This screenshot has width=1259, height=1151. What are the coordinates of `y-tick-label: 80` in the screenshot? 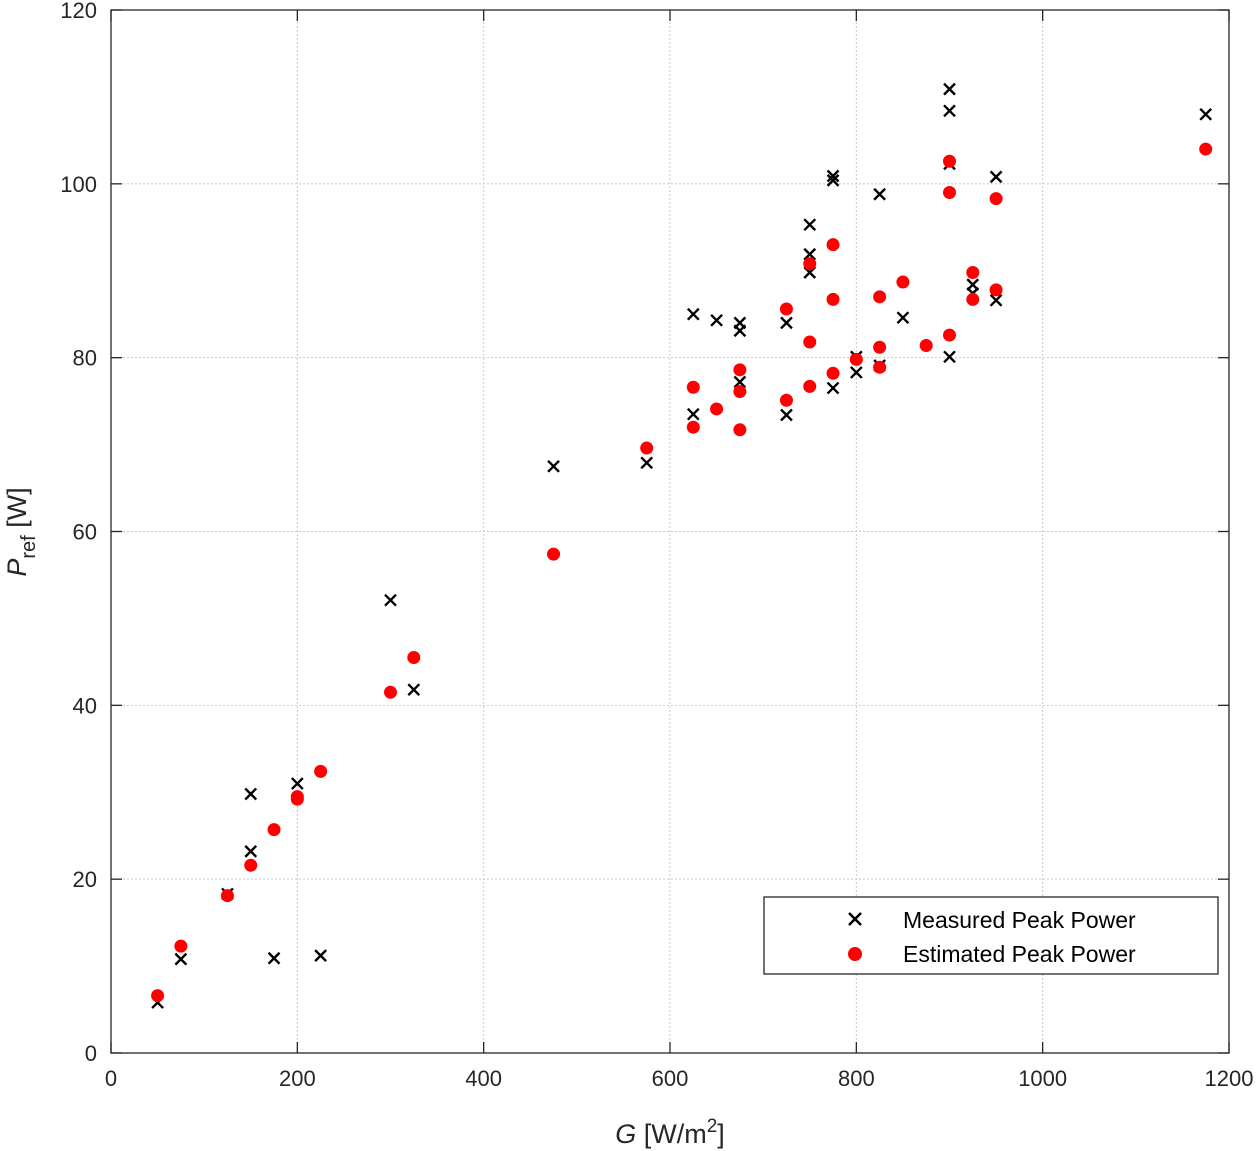 It's located at (85, 358).